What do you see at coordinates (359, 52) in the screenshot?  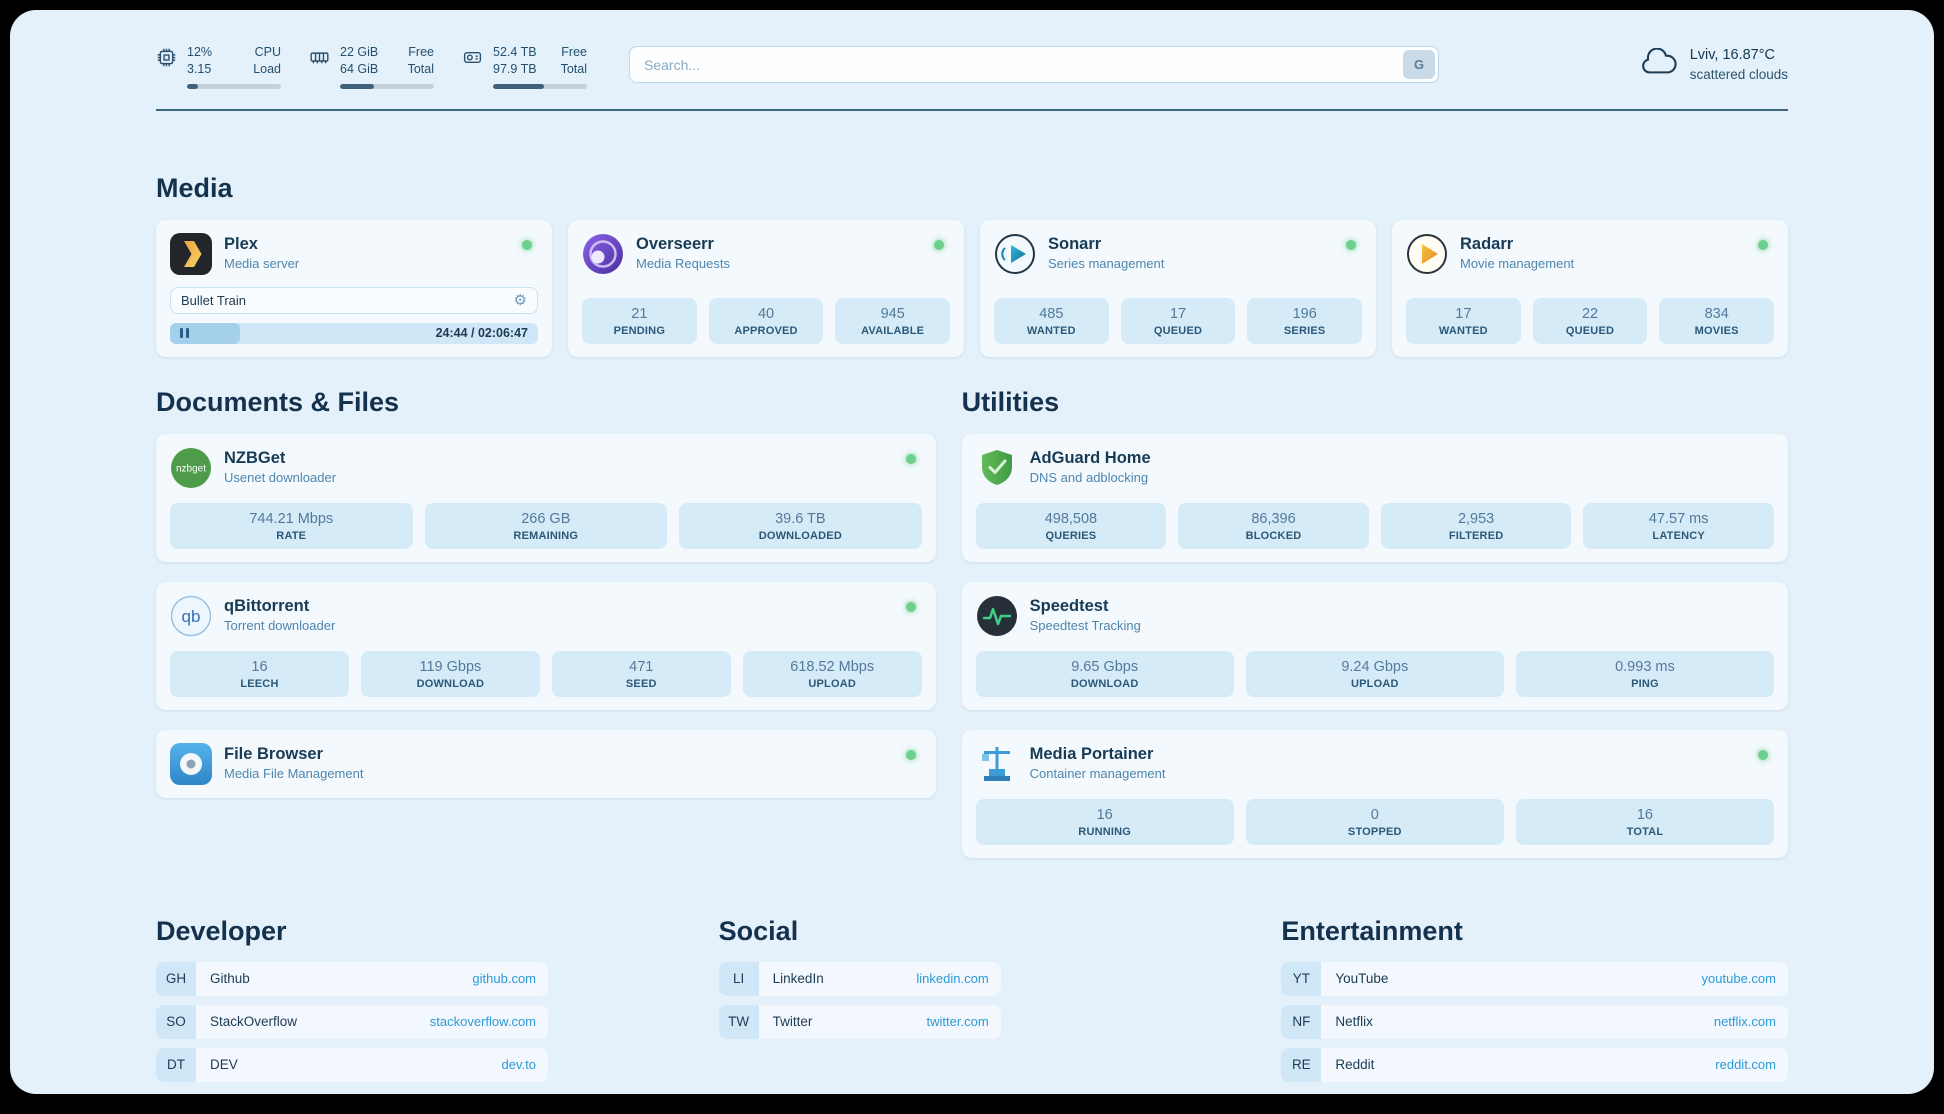 I see `ram-free-value: 22 GiB` at bounding box center [359, 52].